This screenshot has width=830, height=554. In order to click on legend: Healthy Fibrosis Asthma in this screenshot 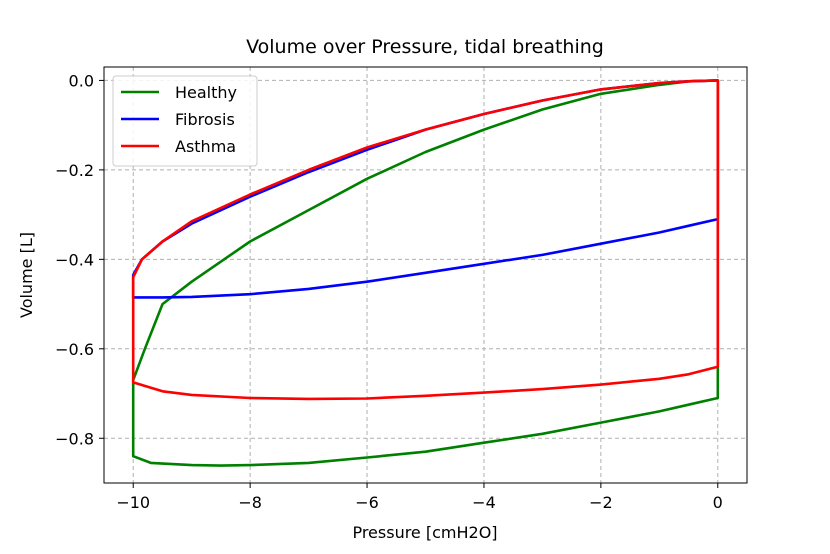, I will do `click(185, 121)`.